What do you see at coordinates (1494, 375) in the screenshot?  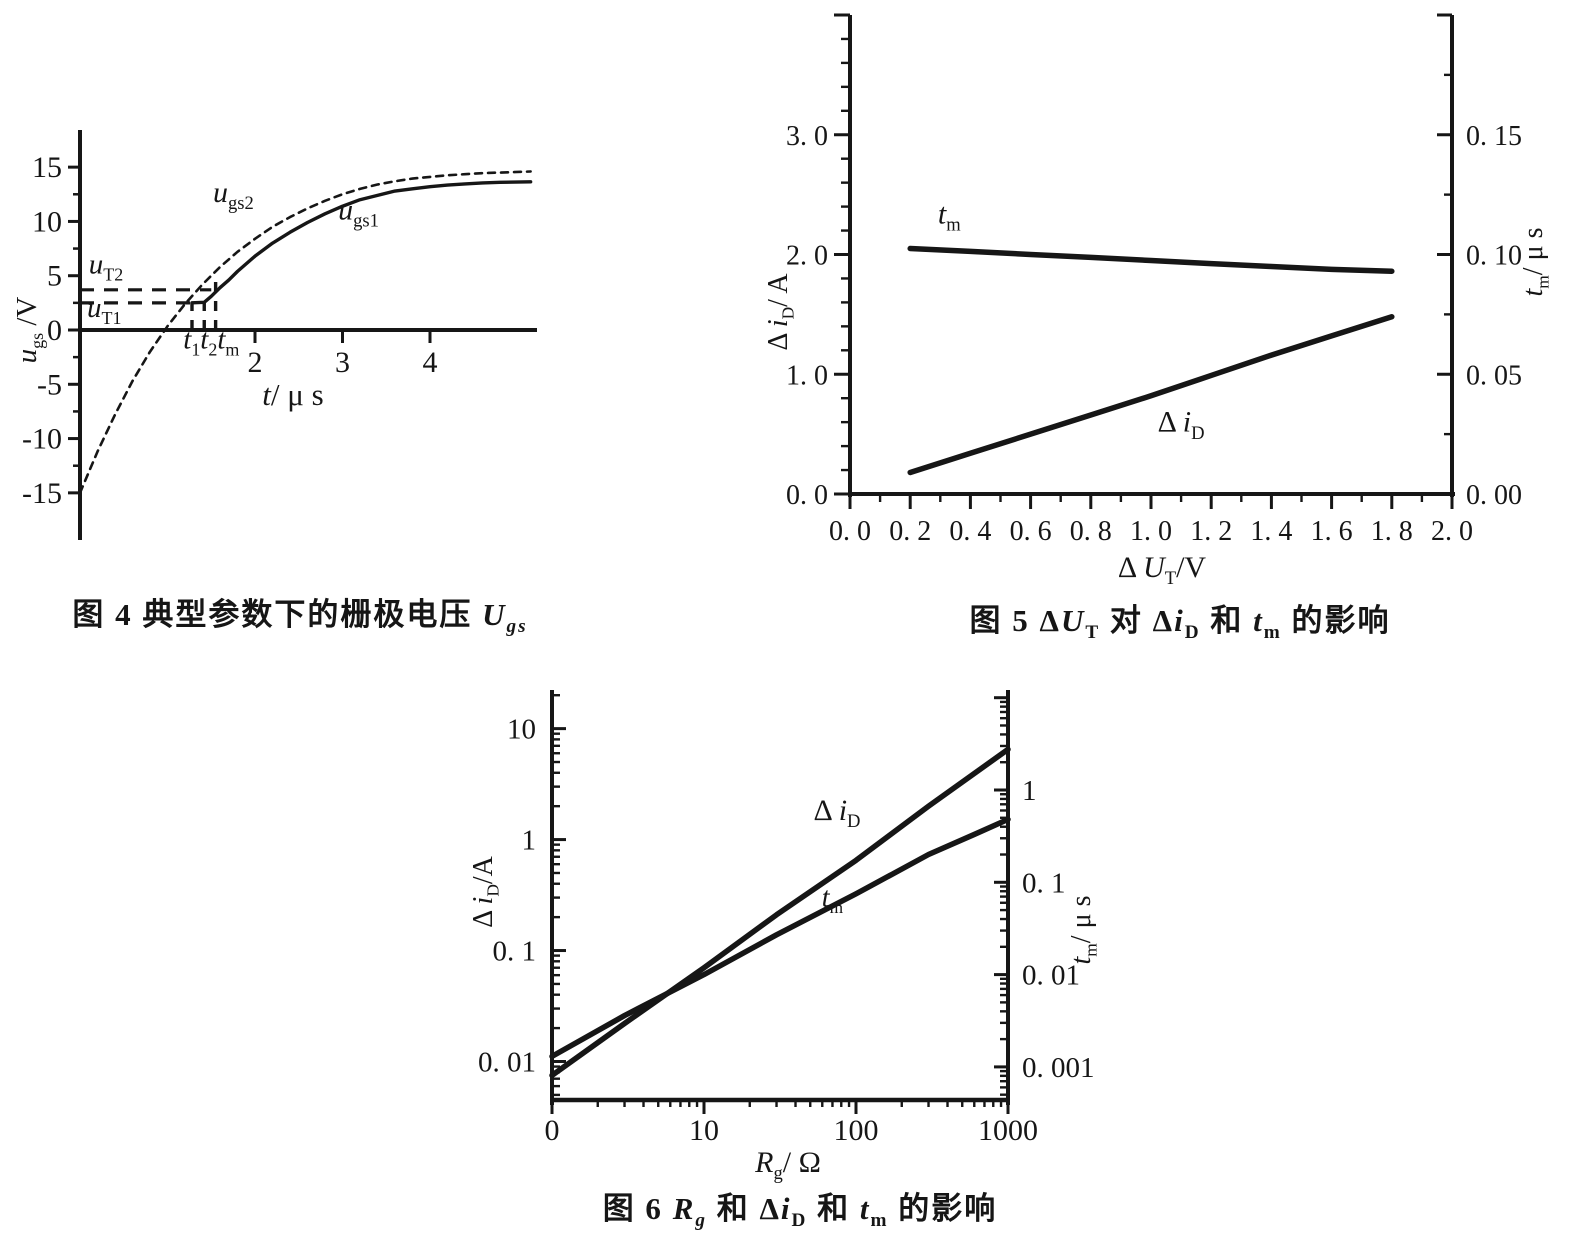 I see `svg-text: 0. 05` at bounding box center [1494, 375].